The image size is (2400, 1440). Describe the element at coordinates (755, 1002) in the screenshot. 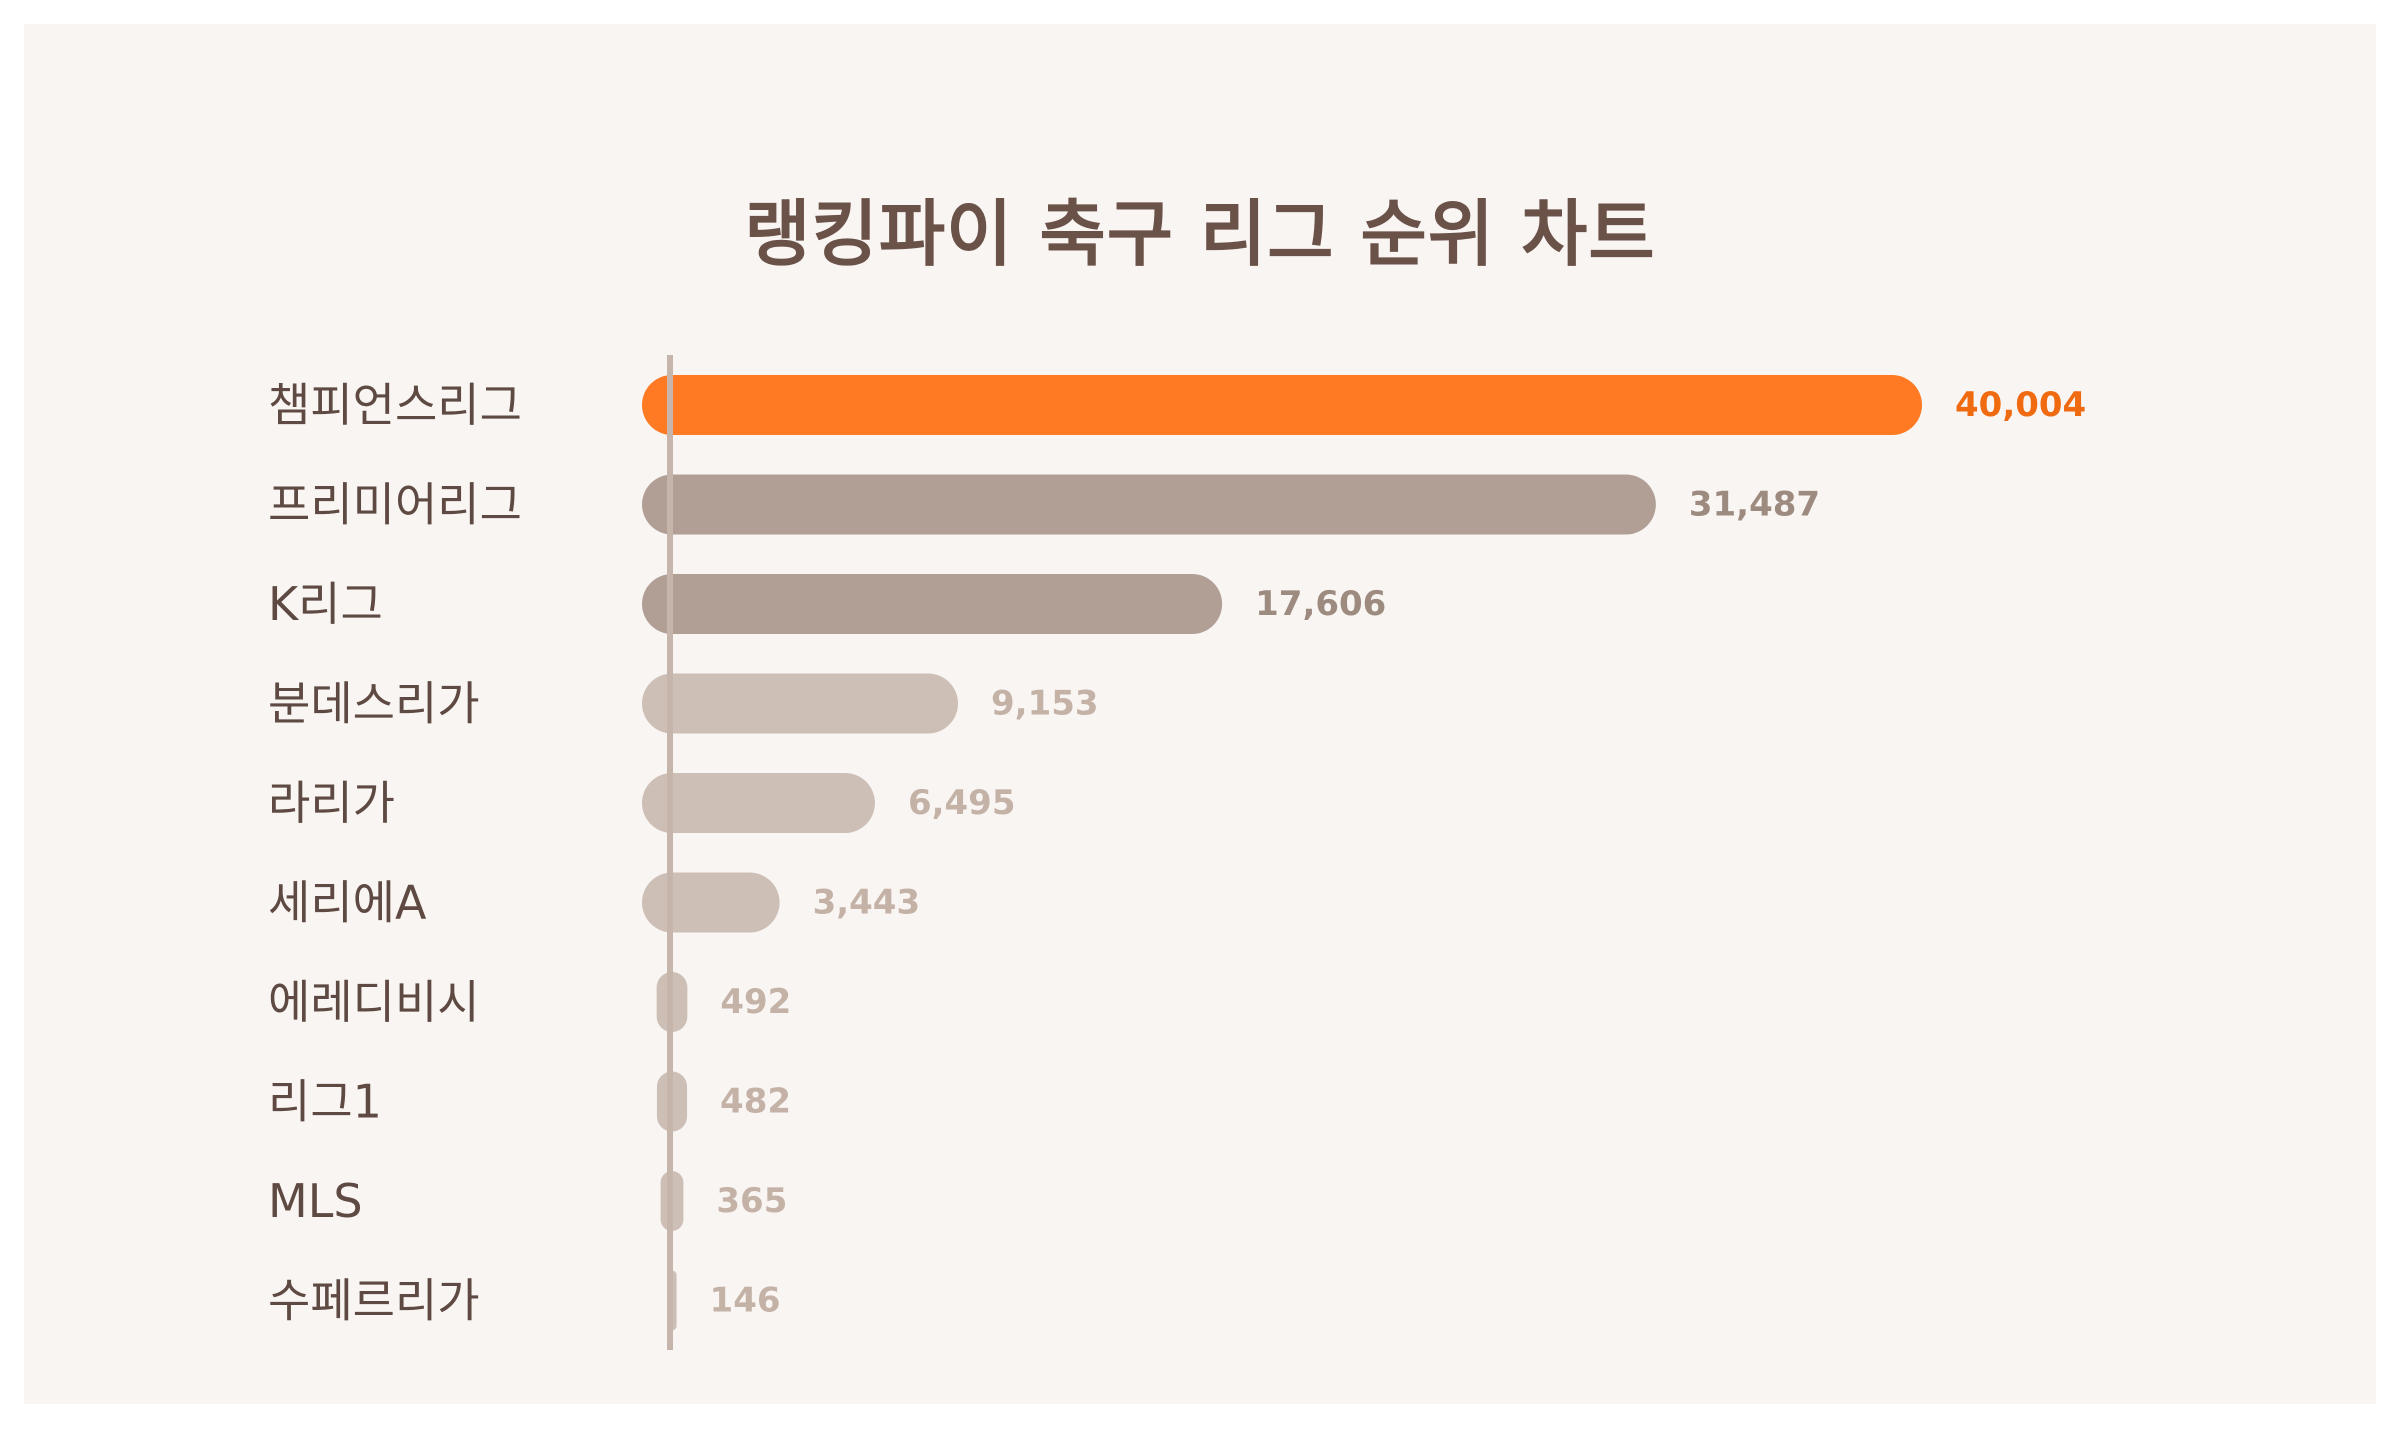

I see `value-label: 492` at that location.